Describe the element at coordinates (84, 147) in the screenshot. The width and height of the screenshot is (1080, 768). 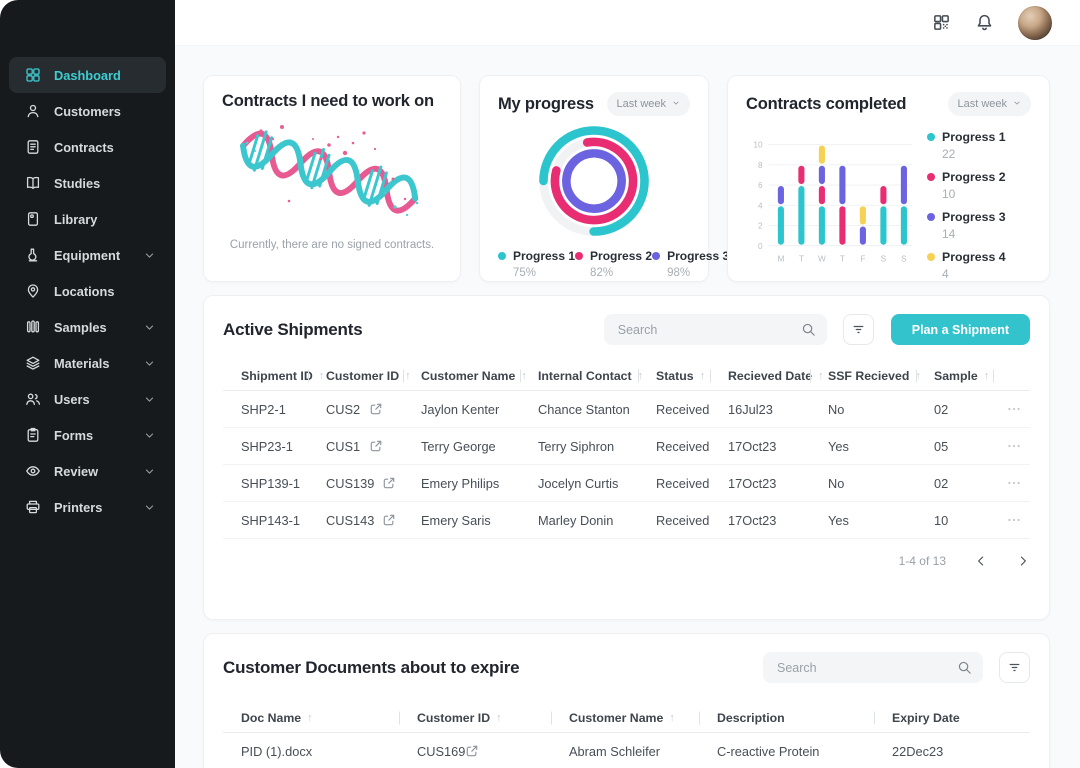
I see `sidebar-item-label: Contracts` at that location.